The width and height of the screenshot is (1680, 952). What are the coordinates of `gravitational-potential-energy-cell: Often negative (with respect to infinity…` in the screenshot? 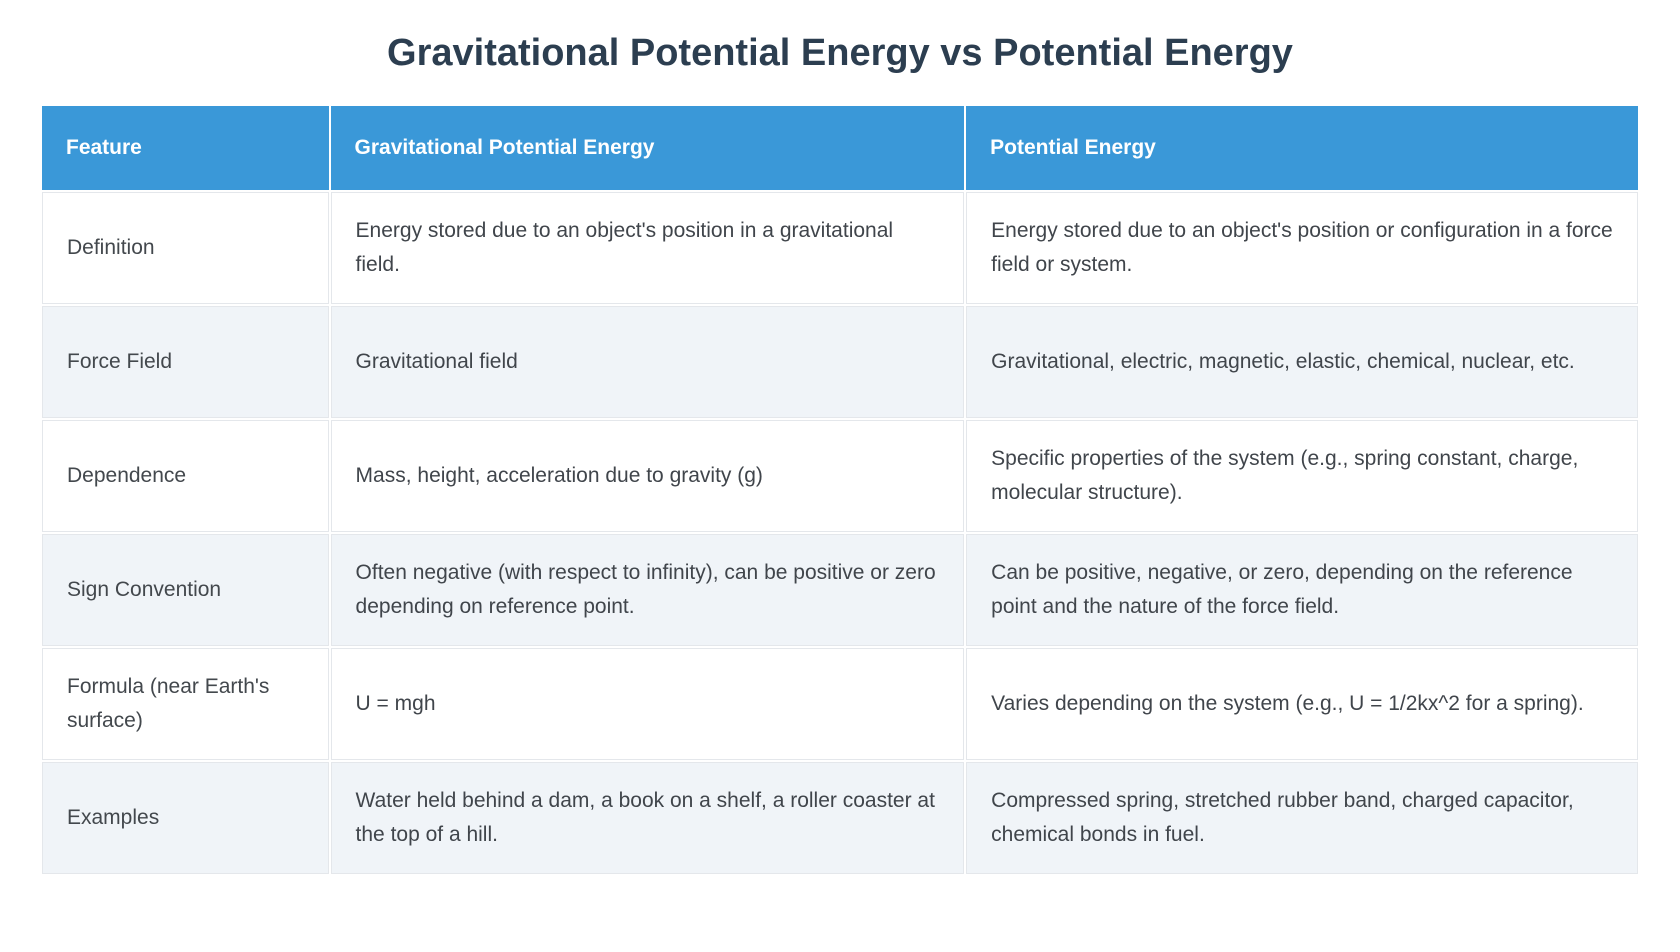 It's located at (647, 590).